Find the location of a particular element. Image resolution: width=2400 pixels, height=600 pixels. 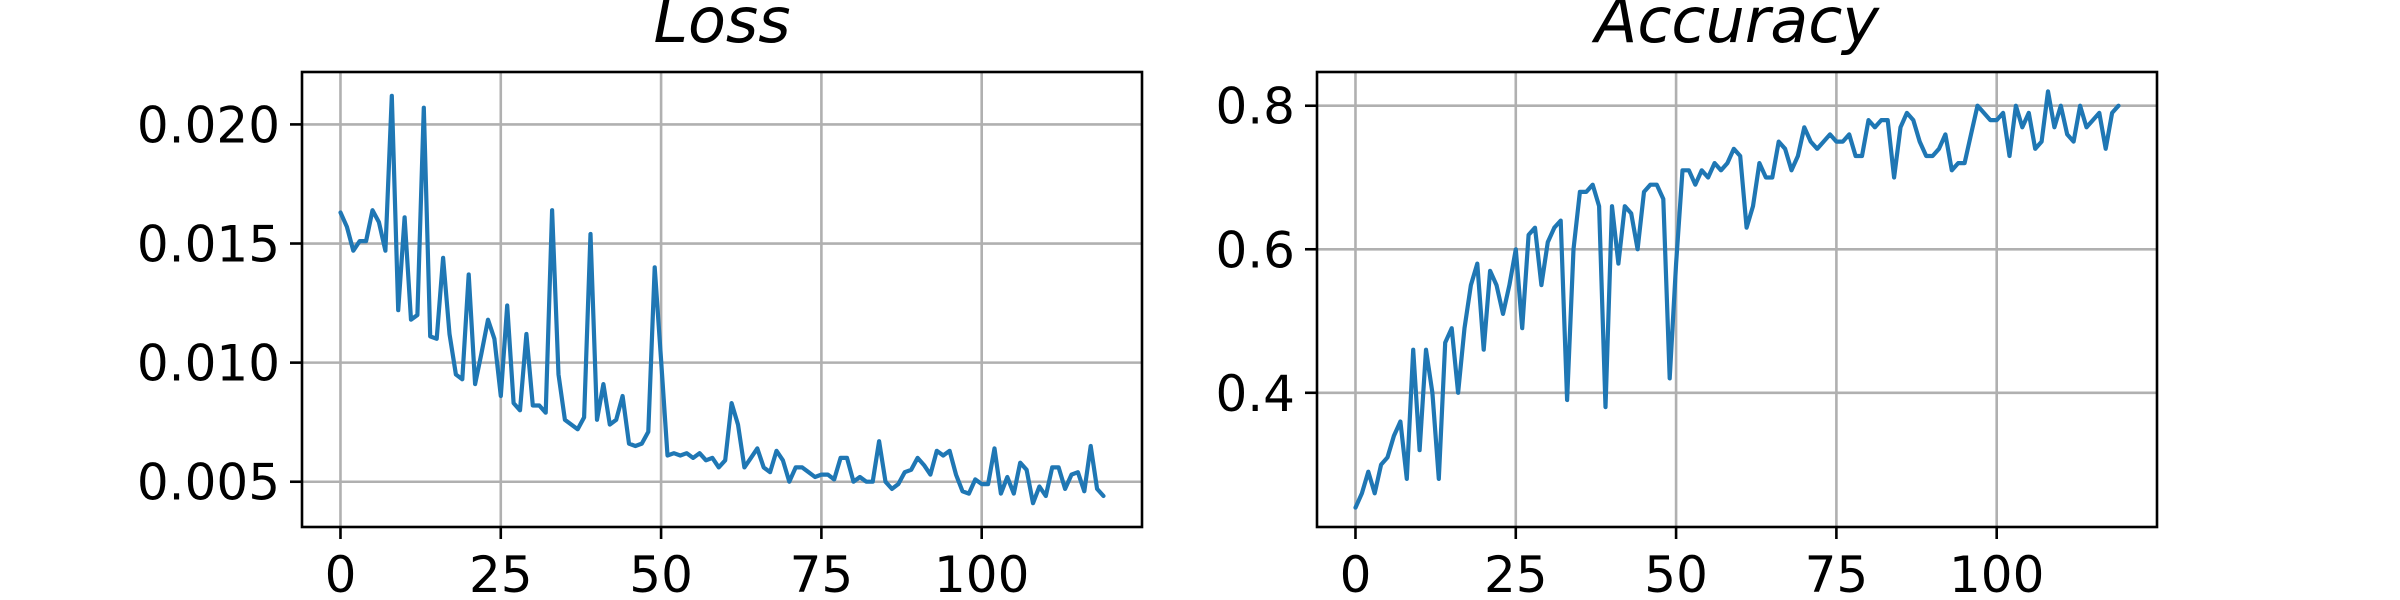

loss-x-tick-label: 25 is located at coordinates (501, 573).